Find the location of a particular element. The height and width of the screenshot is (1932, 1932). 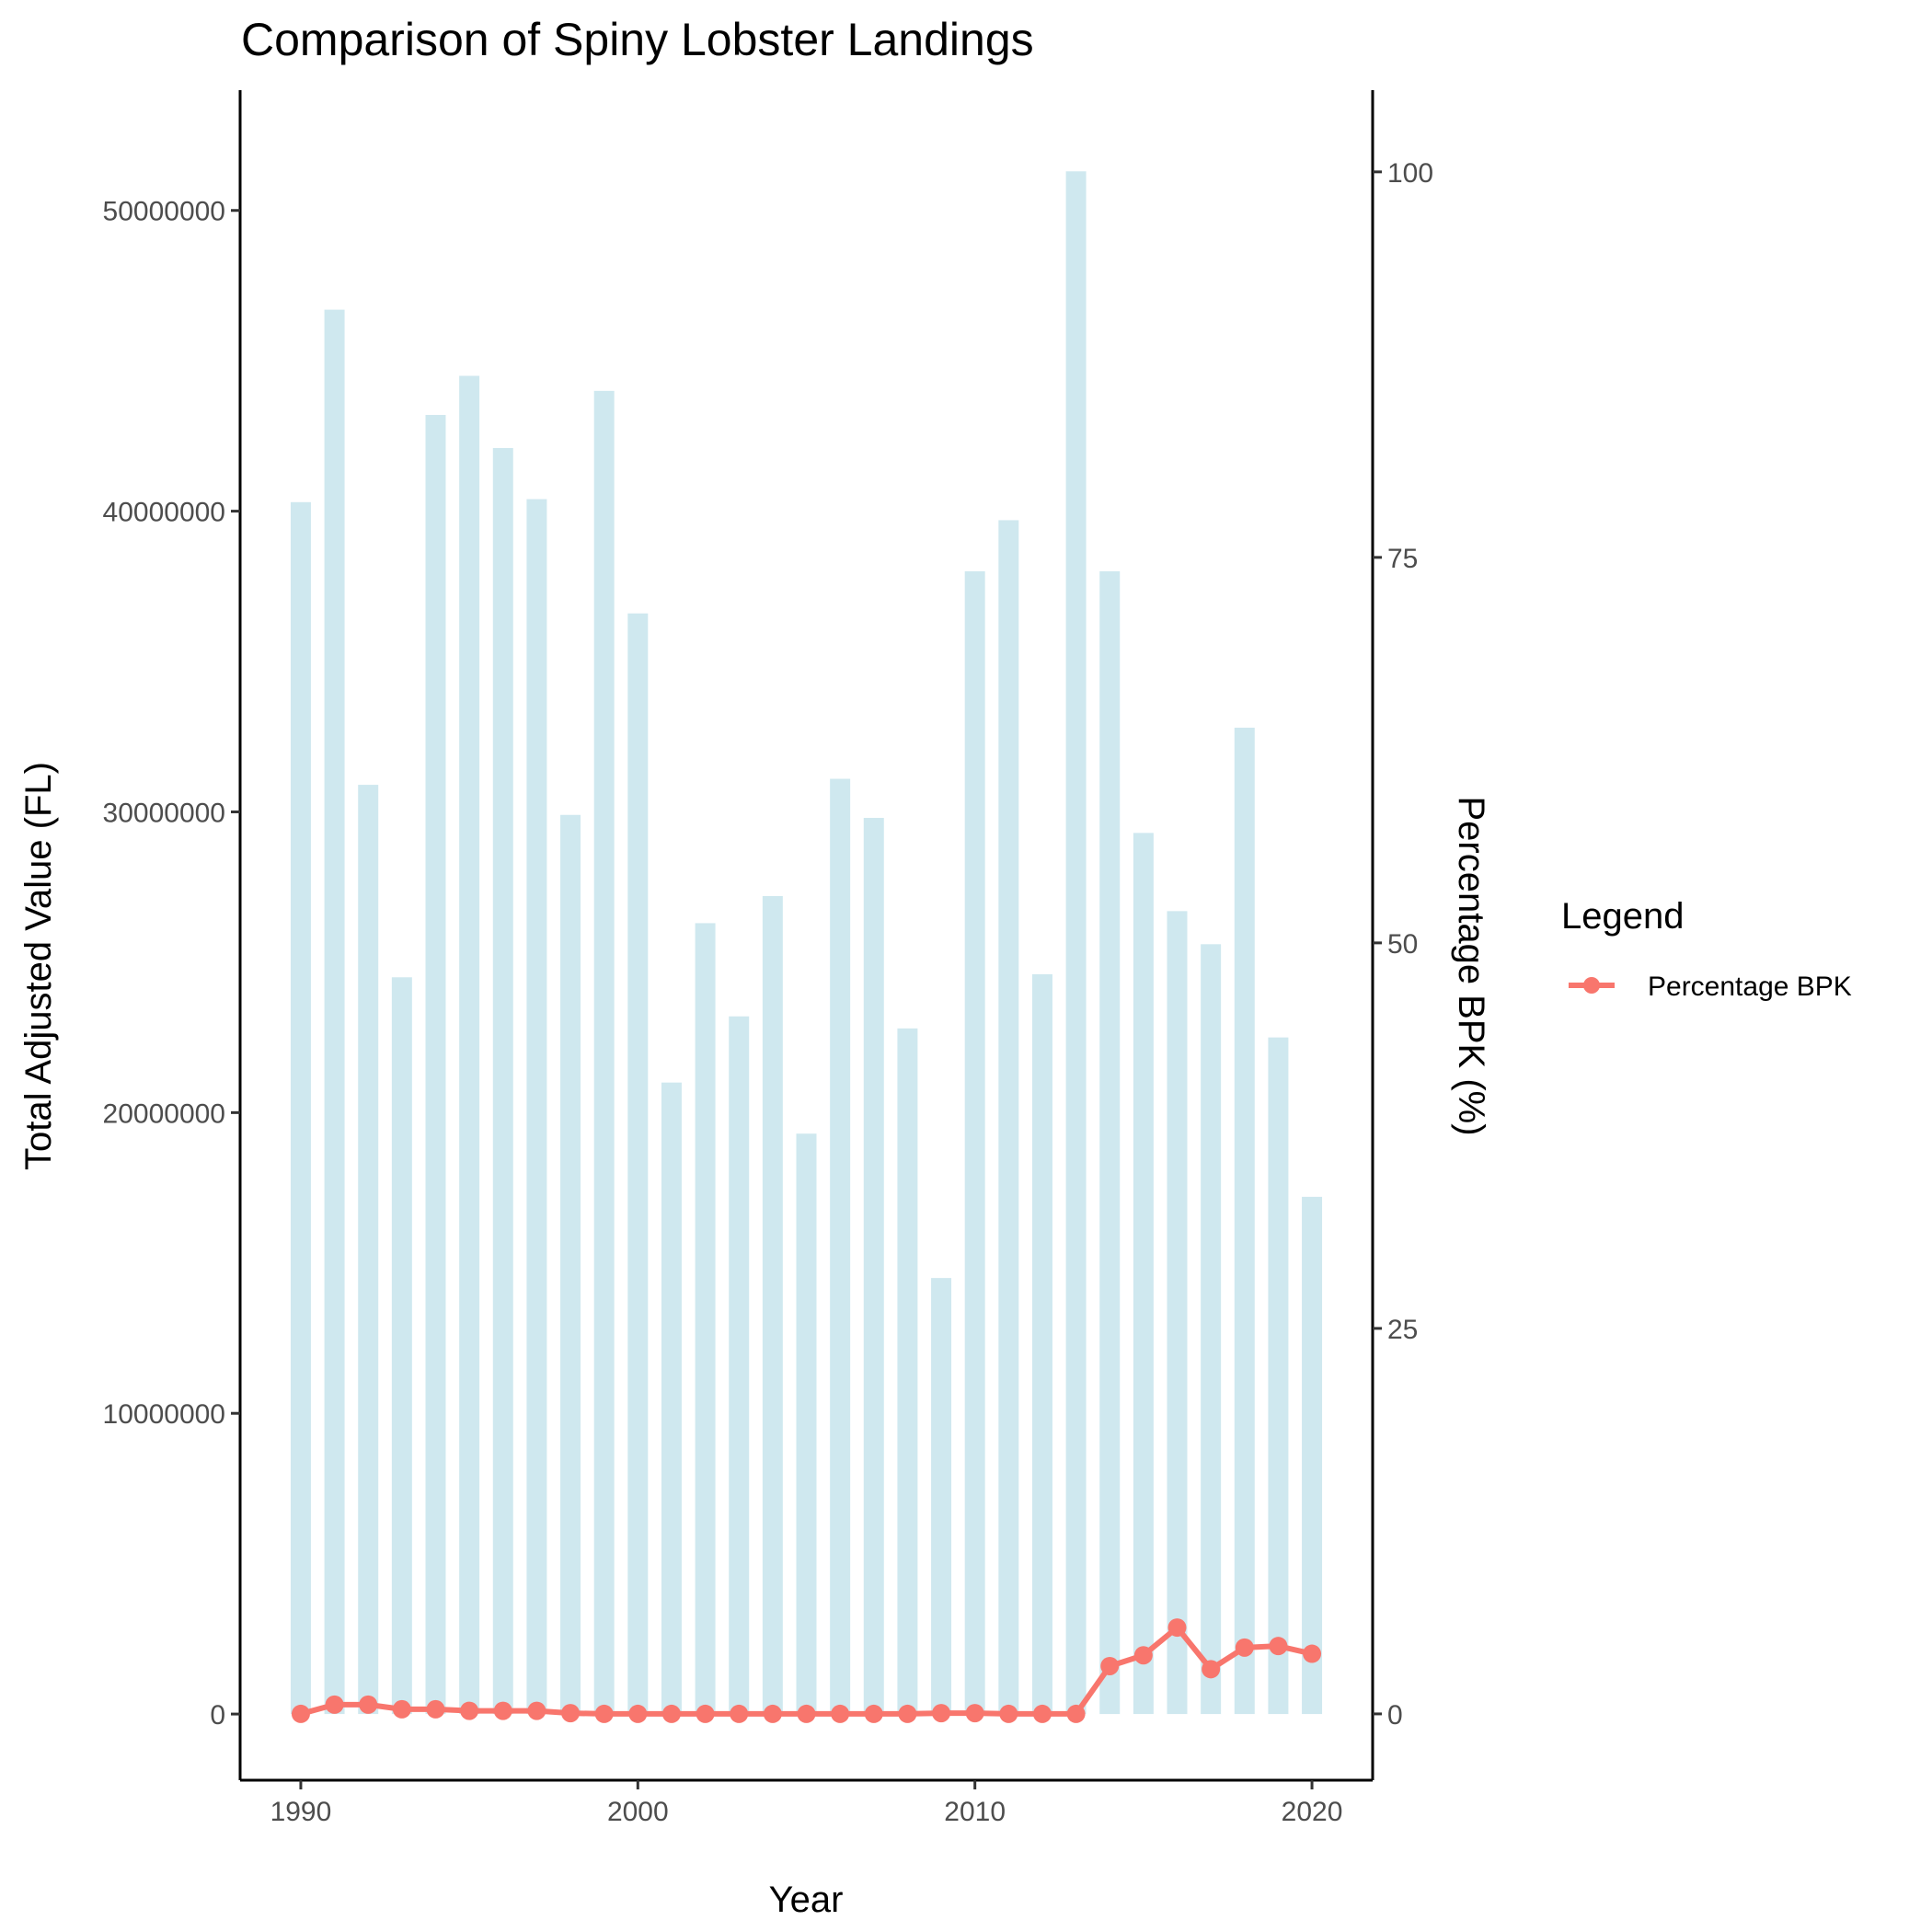

y2-tick-label-75: 75 is located at coordinates (1402, 559).